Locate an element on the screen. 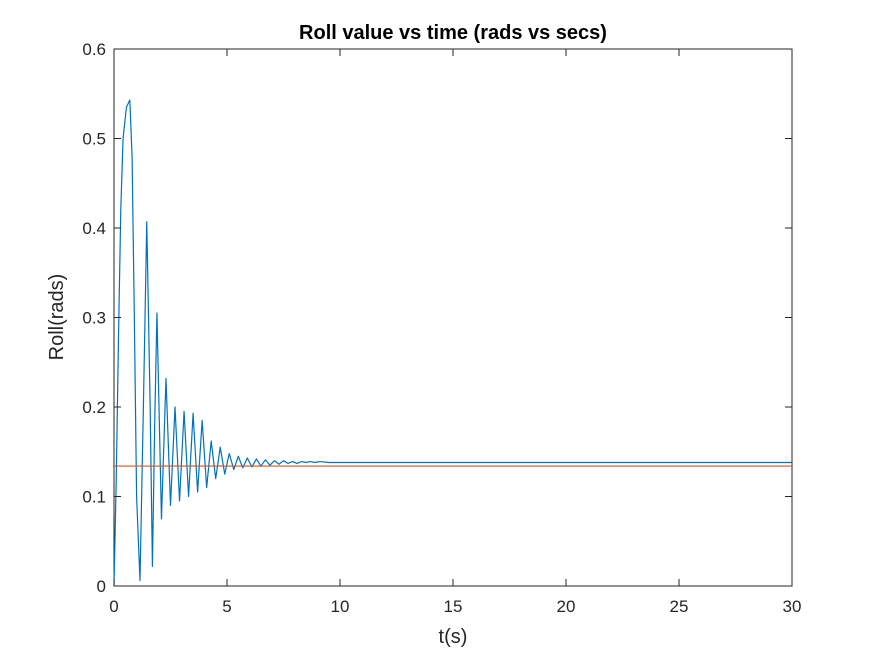 The height and width of the screenshot is (656, 875). x-tick-label: 30 is located at coordinates (792, 606).